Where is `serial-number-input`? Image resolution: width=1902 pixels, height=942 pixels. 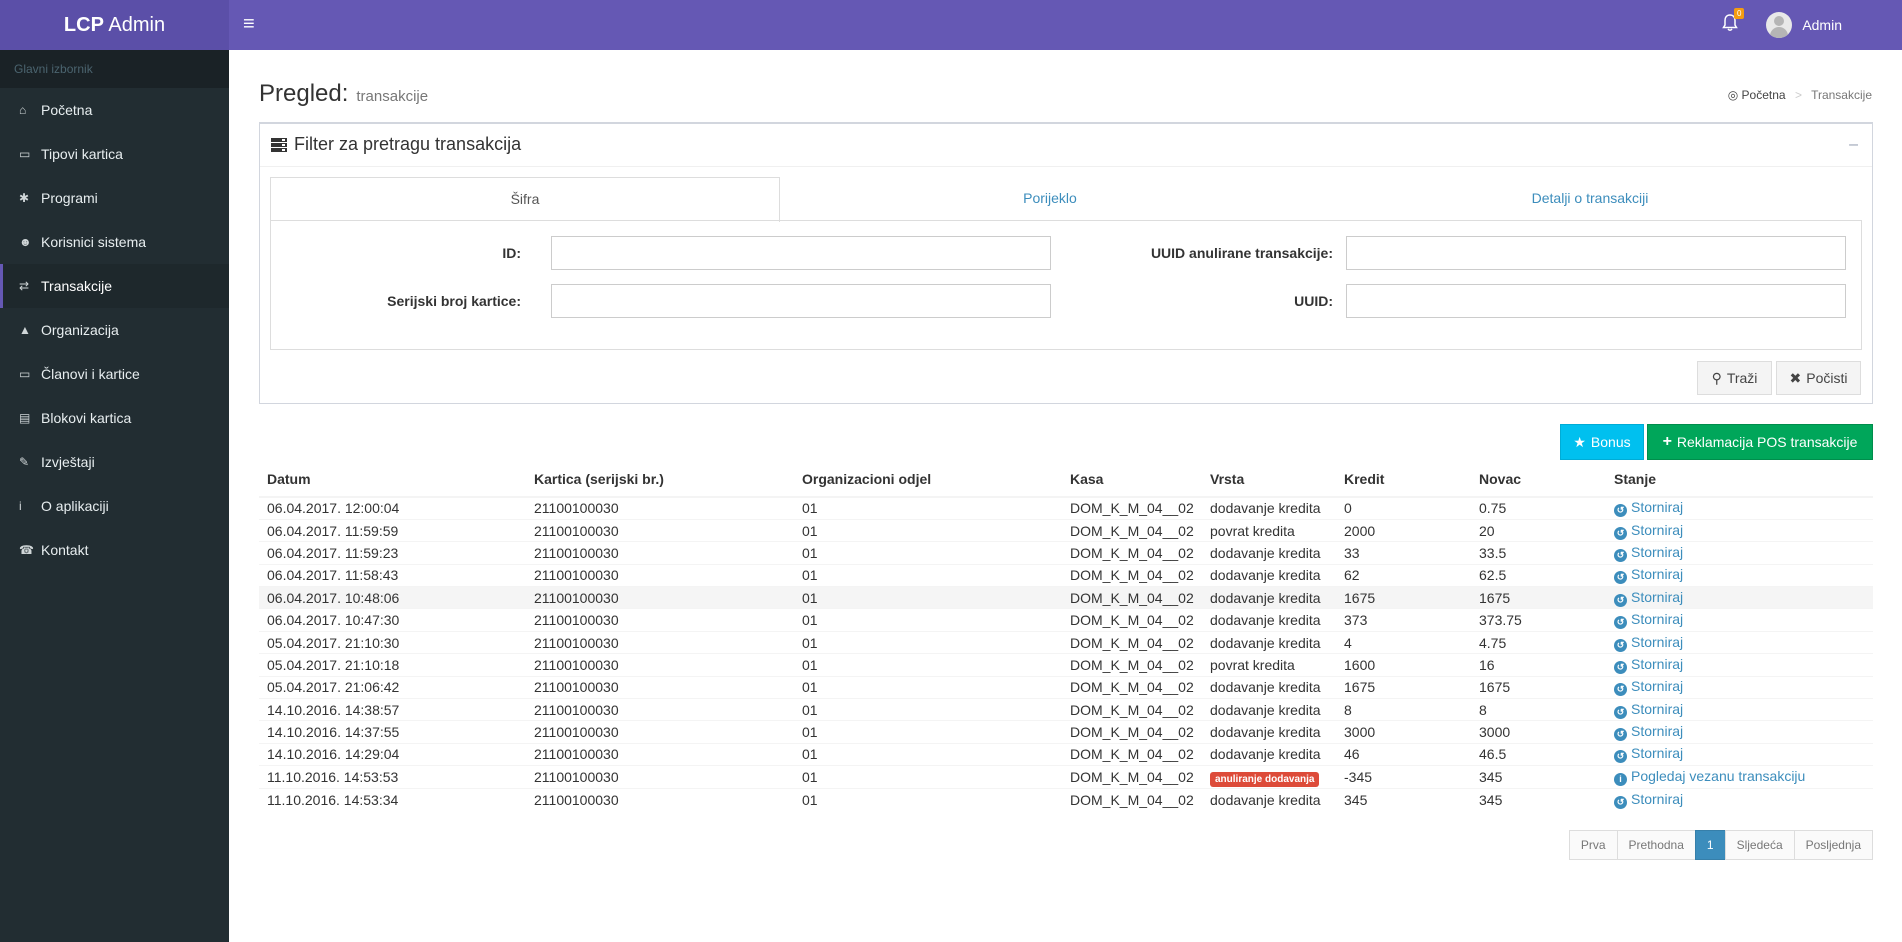
serial-number-input is located at coordinates (801, 301).